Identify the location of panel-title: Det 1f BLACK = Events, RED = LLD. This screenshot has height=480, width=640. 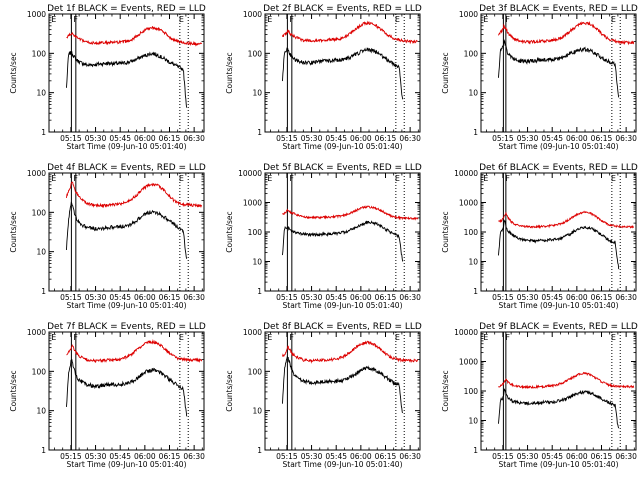
(126, 9).